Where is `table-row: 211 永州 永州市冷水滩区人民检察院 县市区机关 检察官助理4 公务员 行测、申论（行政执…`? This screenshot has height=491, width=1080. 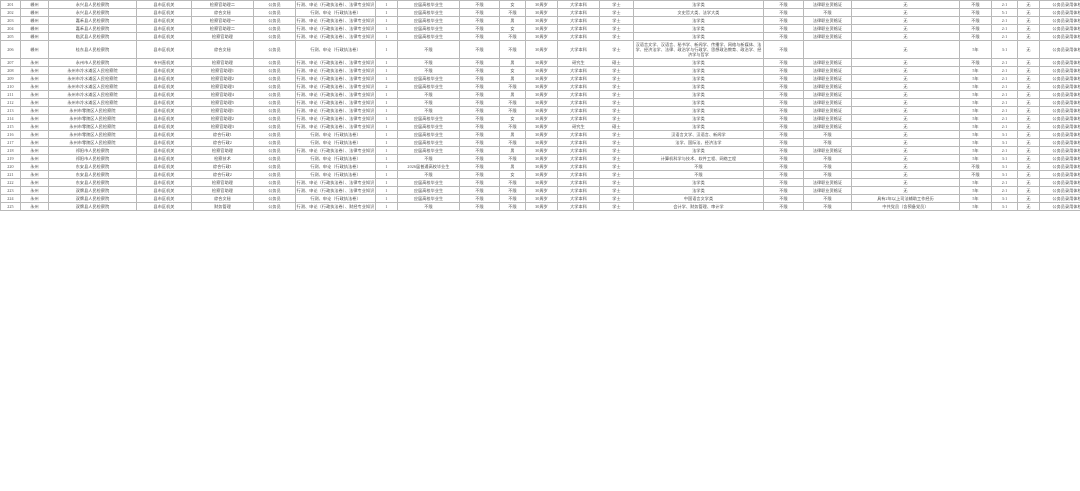 table-row: 211 永州 永州市冷水滩区人民检察院 县市区机关 检察官助理4 公务员 行测、申论（行政执… is located at coordinates (540, 94).